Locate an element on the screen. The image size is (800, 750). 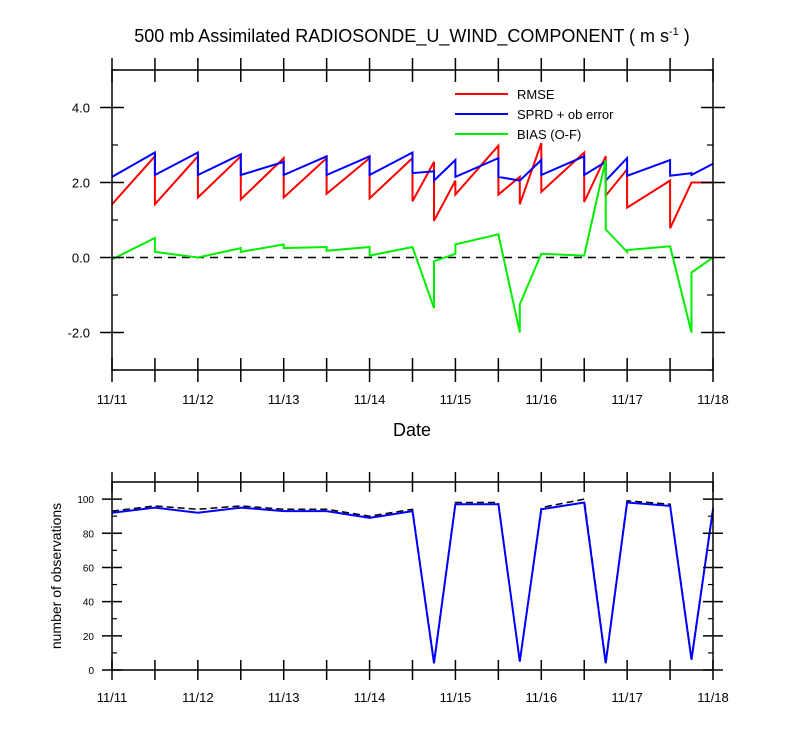
y-axis-label-bottom: number of observations is located at coordinates (56, 576).